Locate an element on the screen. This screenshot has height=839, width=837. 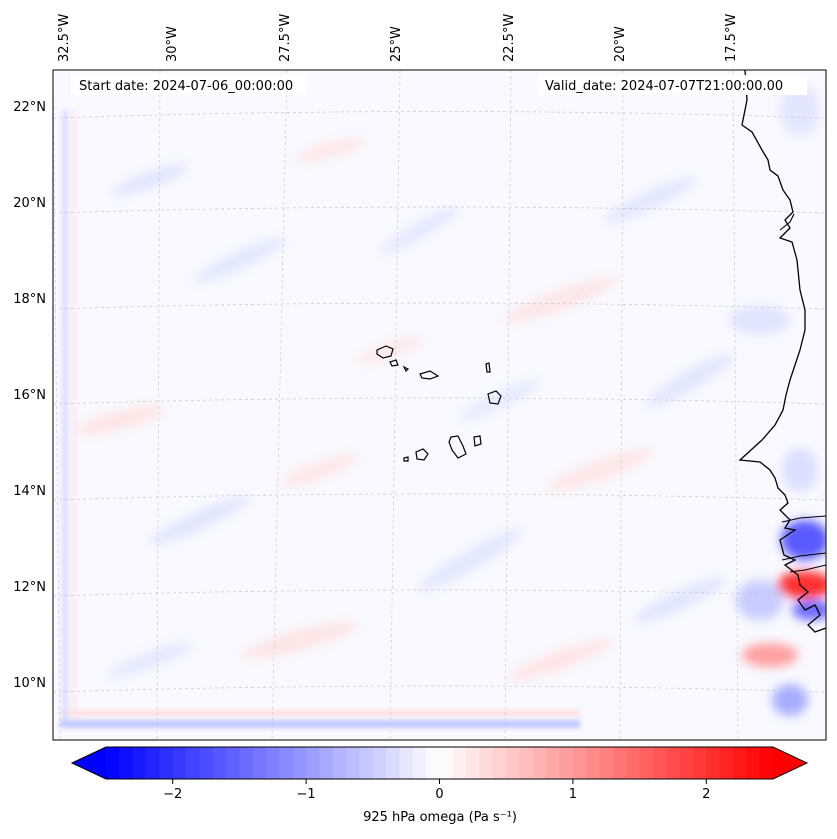
island-maio is located at coordinates (477, 441).